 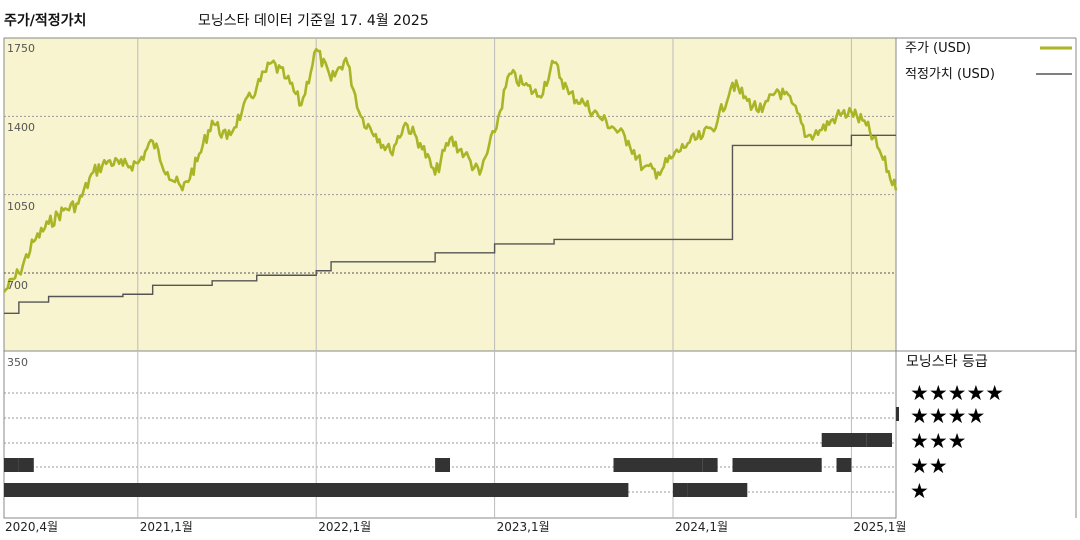 What do you see at coordinates (17, 285) in the screenshot?
I see `y-tick-label: 700` at bounding box center [17, 285].